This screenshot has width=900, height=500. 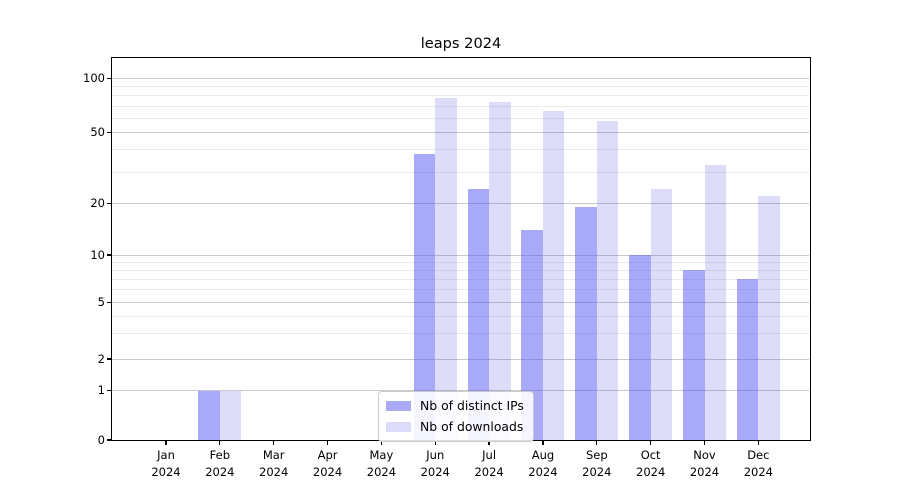 What do you see at coordinates (220, 463) in the screenshot?
I see `x-tick-label: Feb 2024` at bounding box center [220, 463].